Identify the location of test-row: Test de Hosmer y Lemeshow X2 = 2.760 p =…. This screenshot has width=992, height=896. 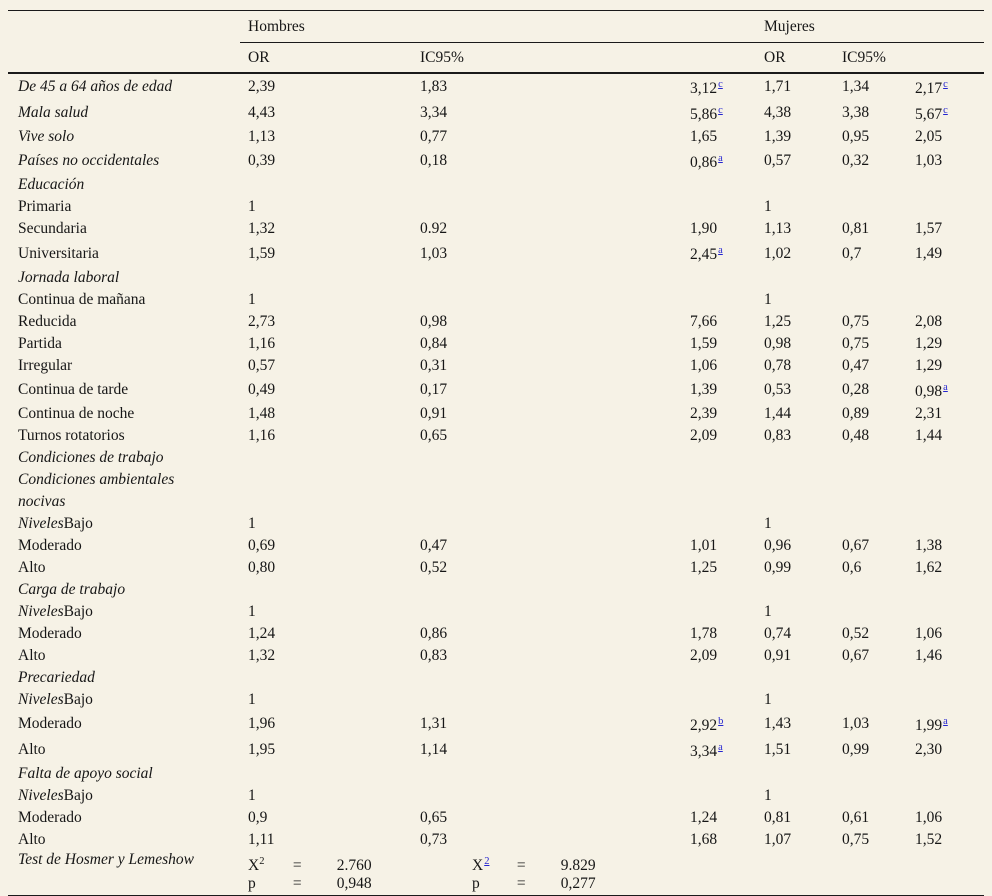
(496, 873).